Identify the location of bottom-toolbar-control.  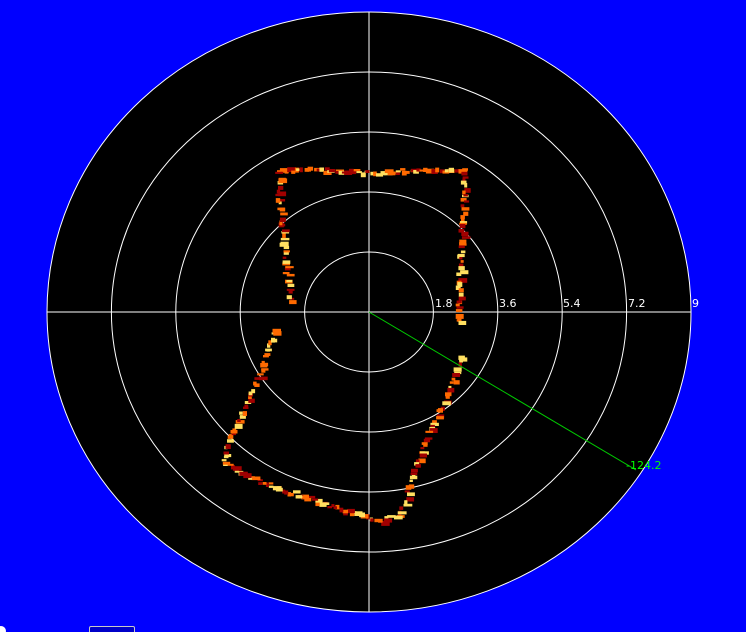
(112, 629).